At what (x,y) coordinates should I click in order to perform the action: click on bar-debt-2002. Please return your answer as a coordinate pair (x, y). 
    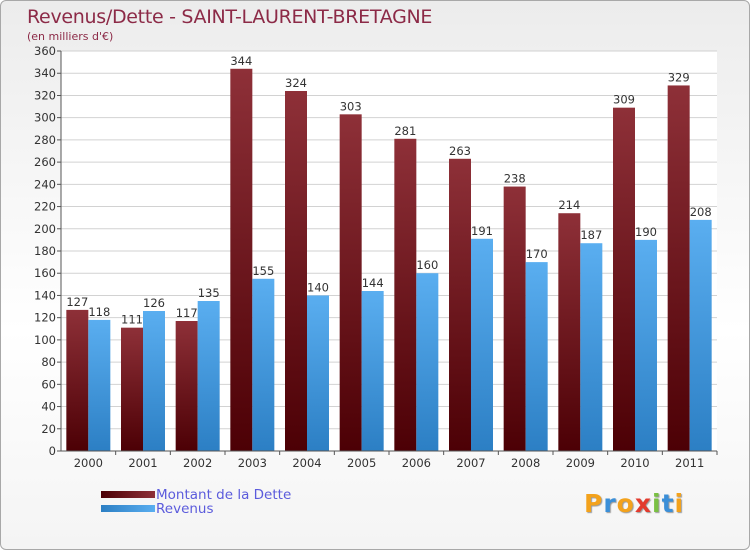
    Looking at the image, I should click on (186, 386).